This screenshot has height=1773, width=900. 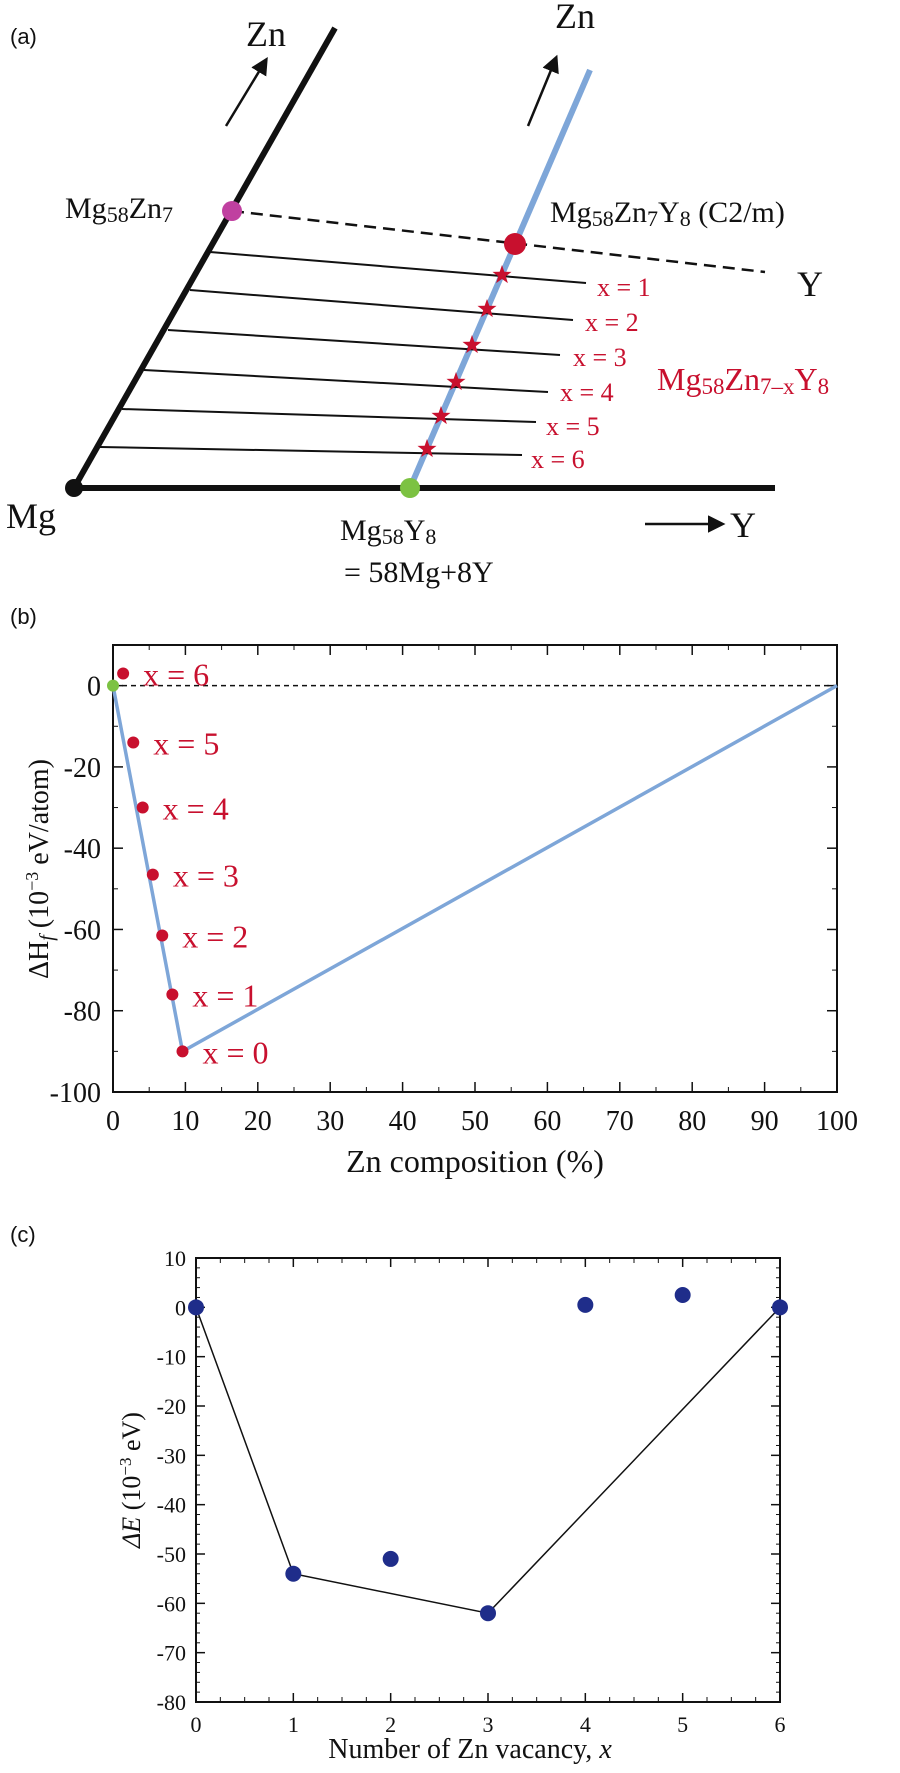 What do you see at coordinates (266, 34) in the screenshot?
I see `zn-label-left: Zn` at bounding box center [266, 34].